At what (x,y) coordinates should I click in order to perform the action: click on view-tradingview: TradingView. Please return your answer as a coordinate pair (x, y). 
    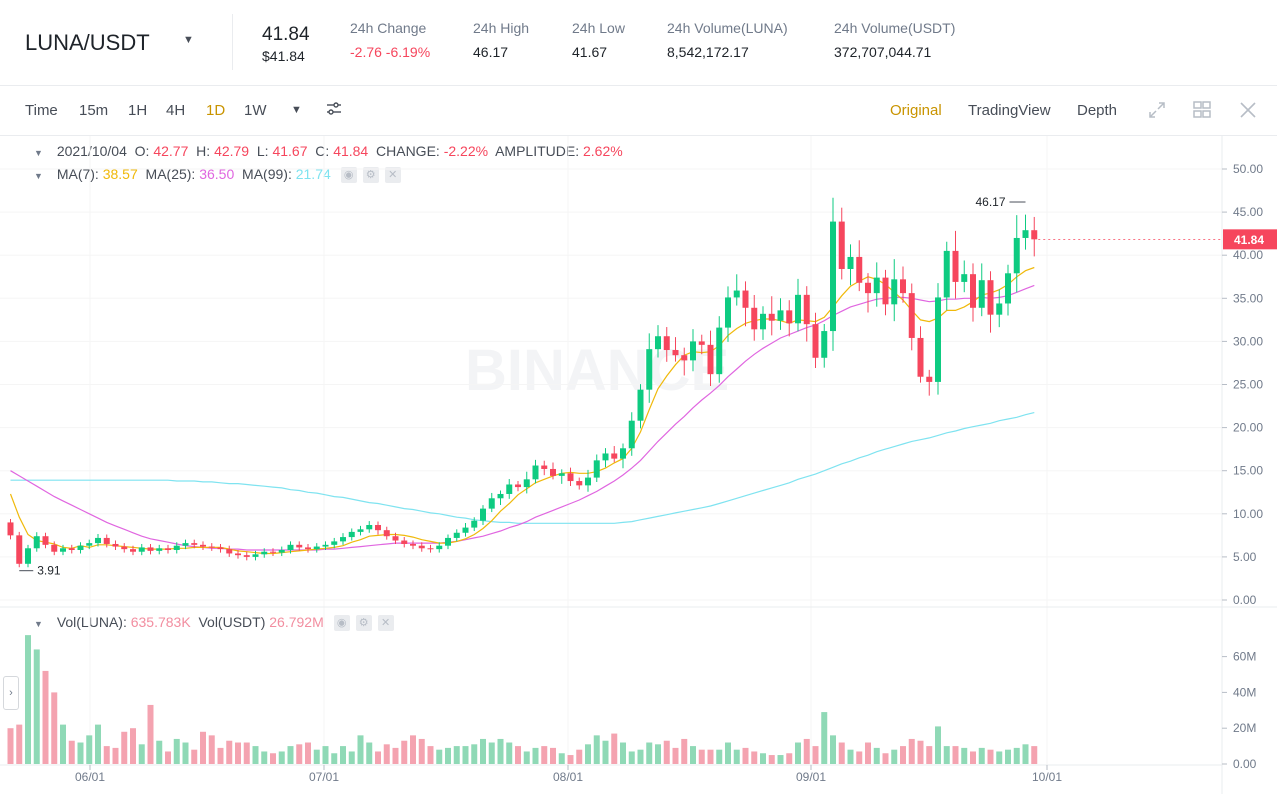
    Looking at the image, I should click on (1009, 110).